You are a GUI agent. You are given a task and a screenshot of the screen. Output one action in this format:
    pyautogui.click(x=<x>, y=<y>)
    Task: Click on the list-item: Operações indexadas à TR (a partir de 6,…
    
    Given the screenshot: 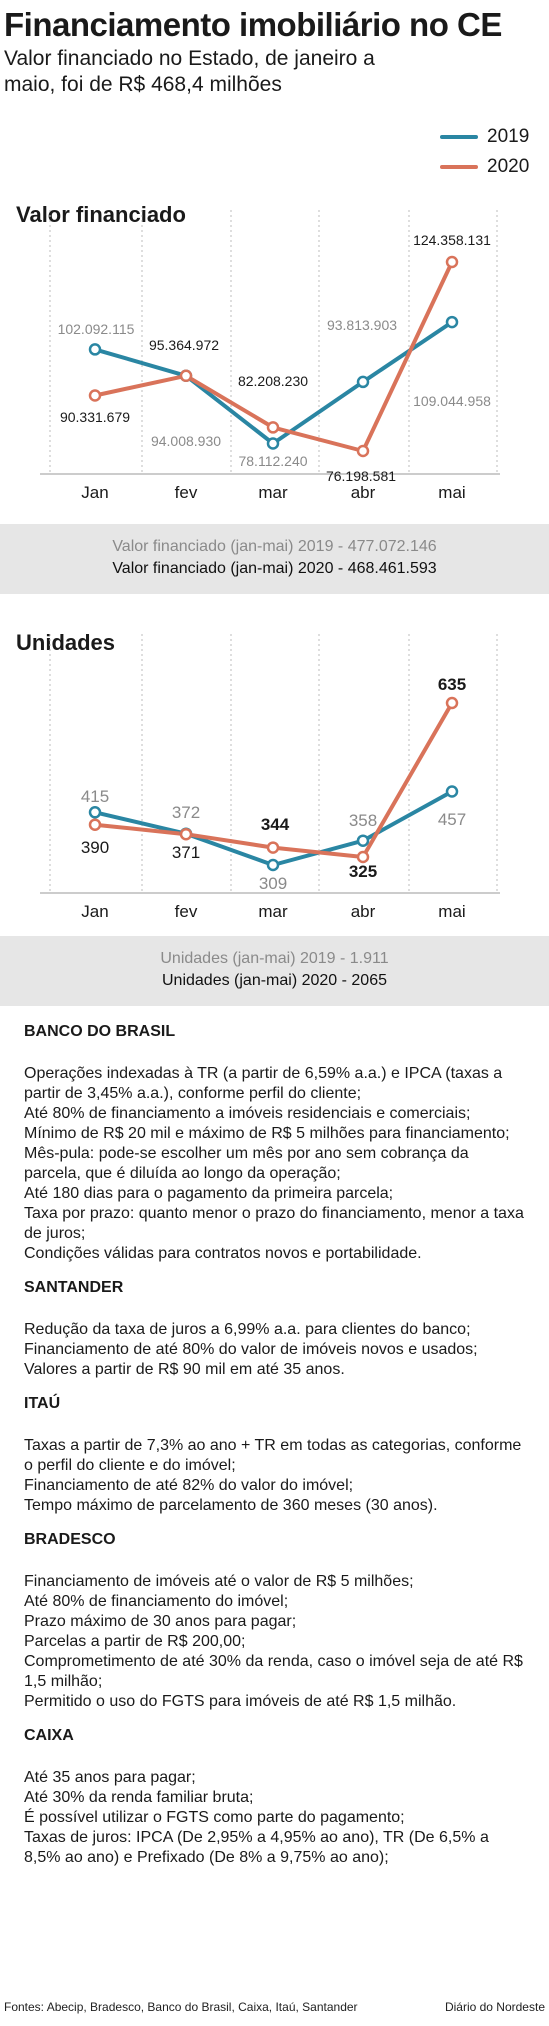 What is the action you would take?
    pyautogui.click(x=263, y=1083)
    